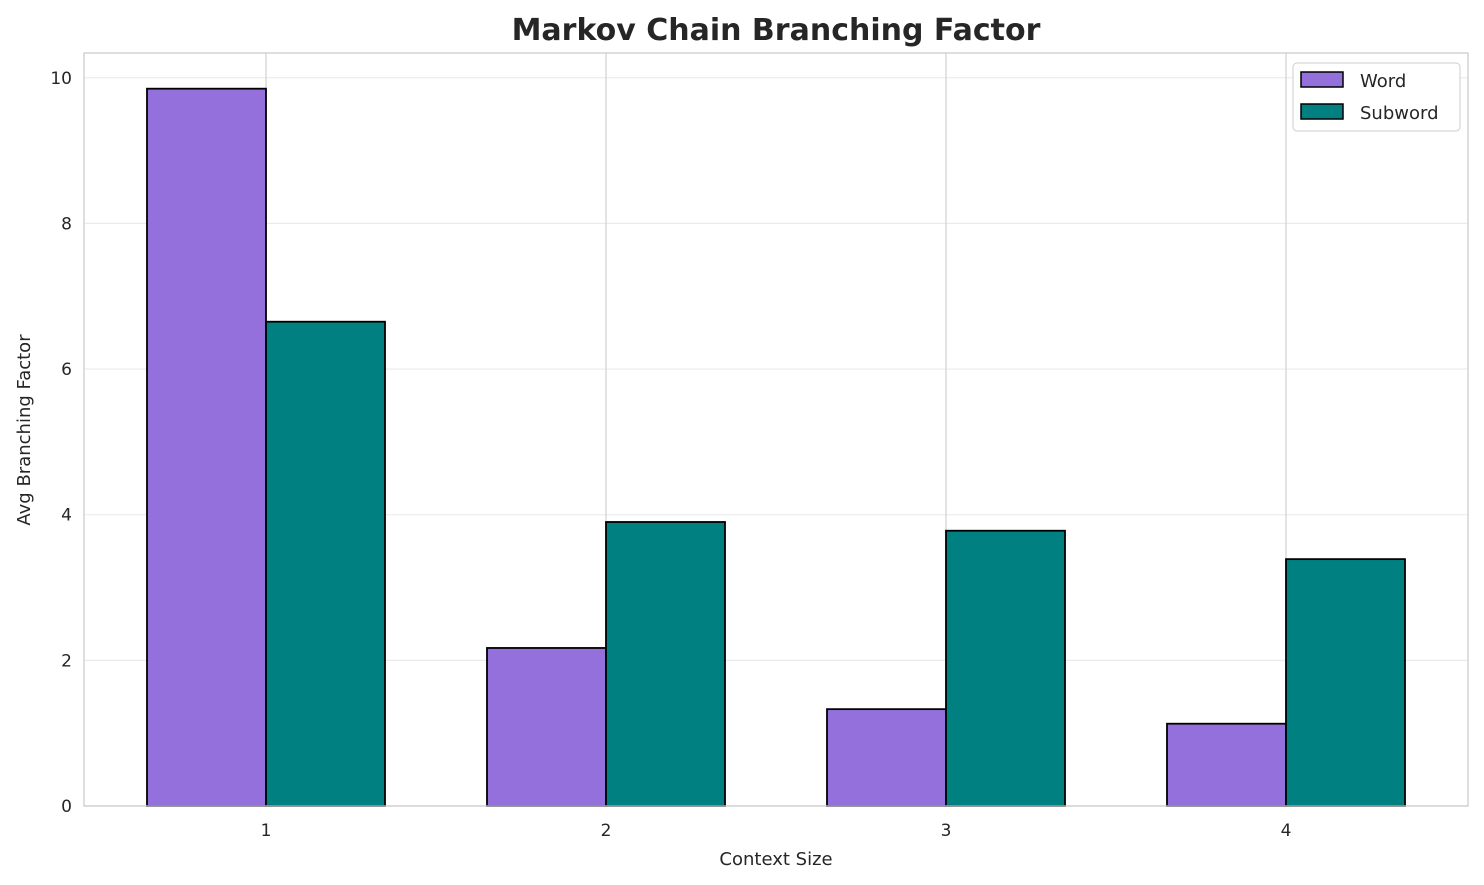 The image size is (1484, 885). Describe the element at coordinates (1399, 113) in the screenshot. I see `legend-label-subword: Subword` at that location.